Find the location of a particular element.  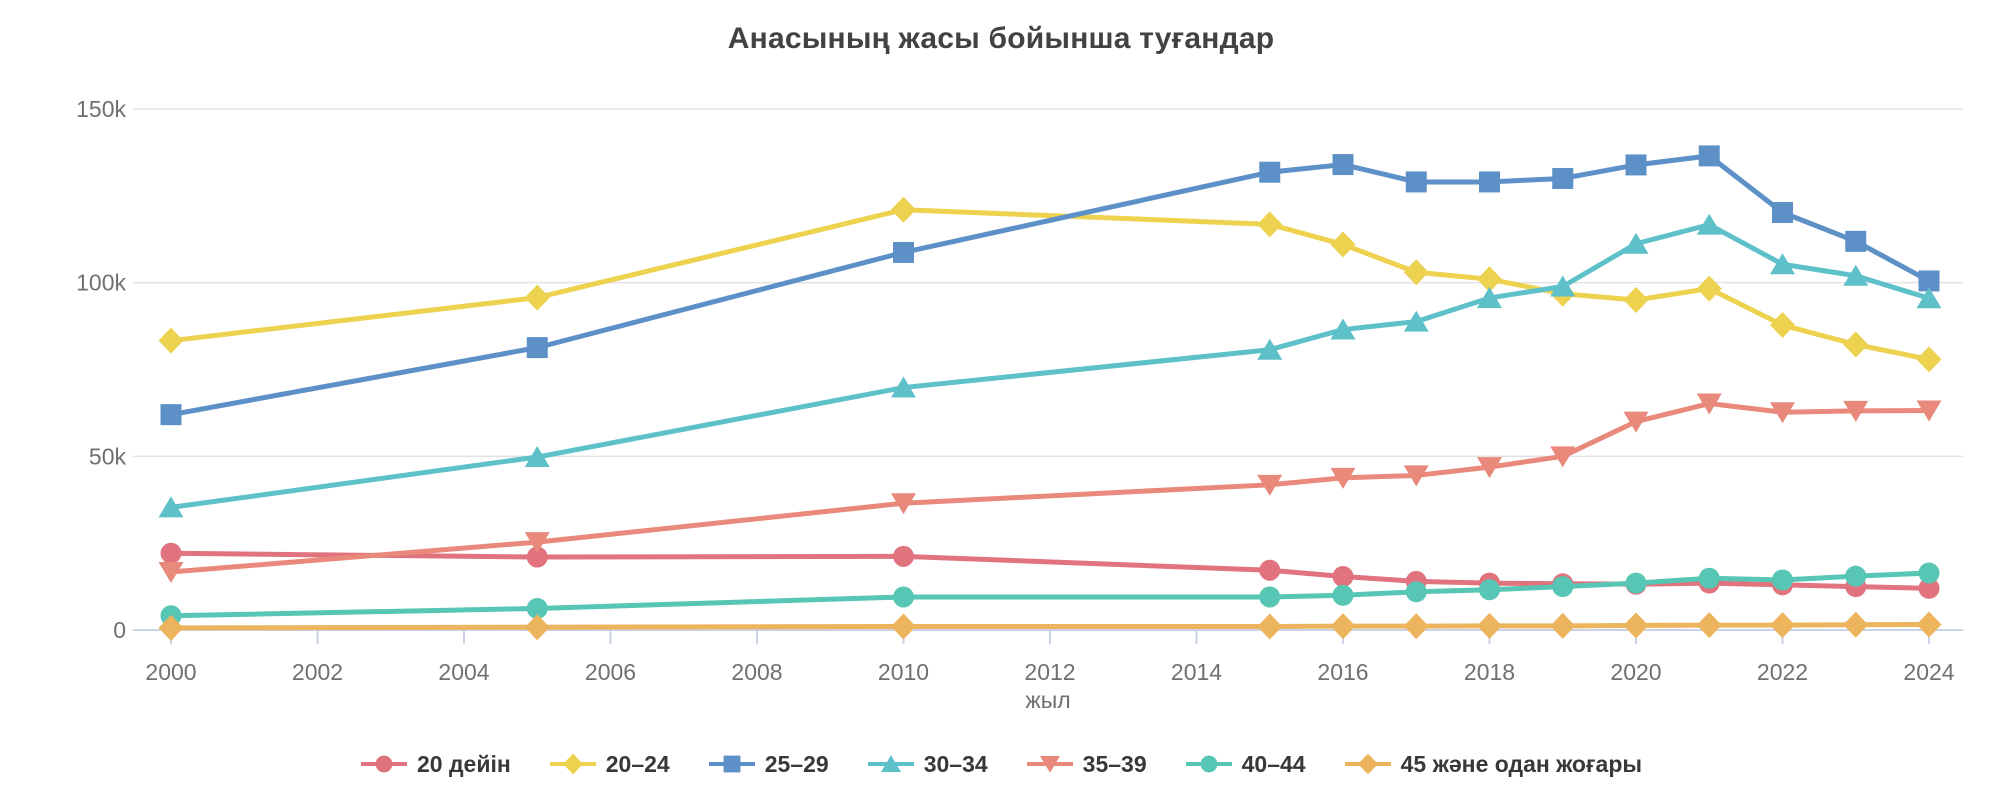

legend-label: 40–44 is located at coordinates (1273, 763).